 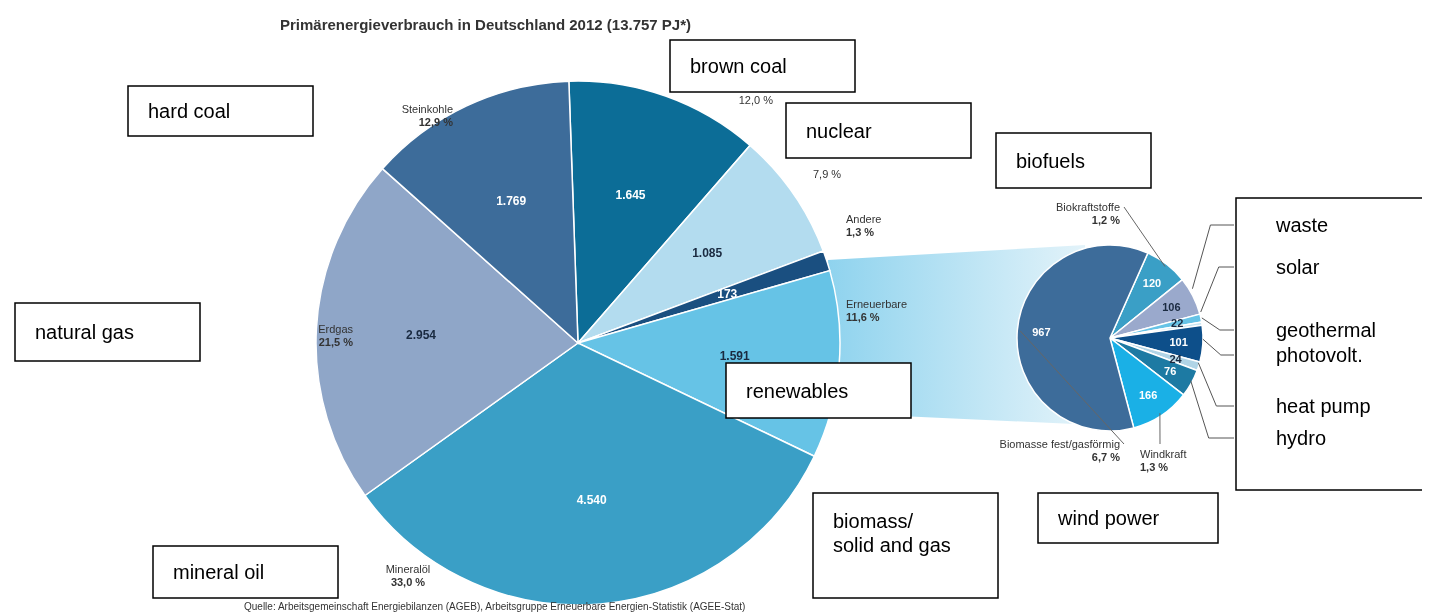 What do you see at coordinates (877, 311) in the screenshot?
I see `slice-label: Erneuerbare 11,6 %` at bounding box center [877, 311].